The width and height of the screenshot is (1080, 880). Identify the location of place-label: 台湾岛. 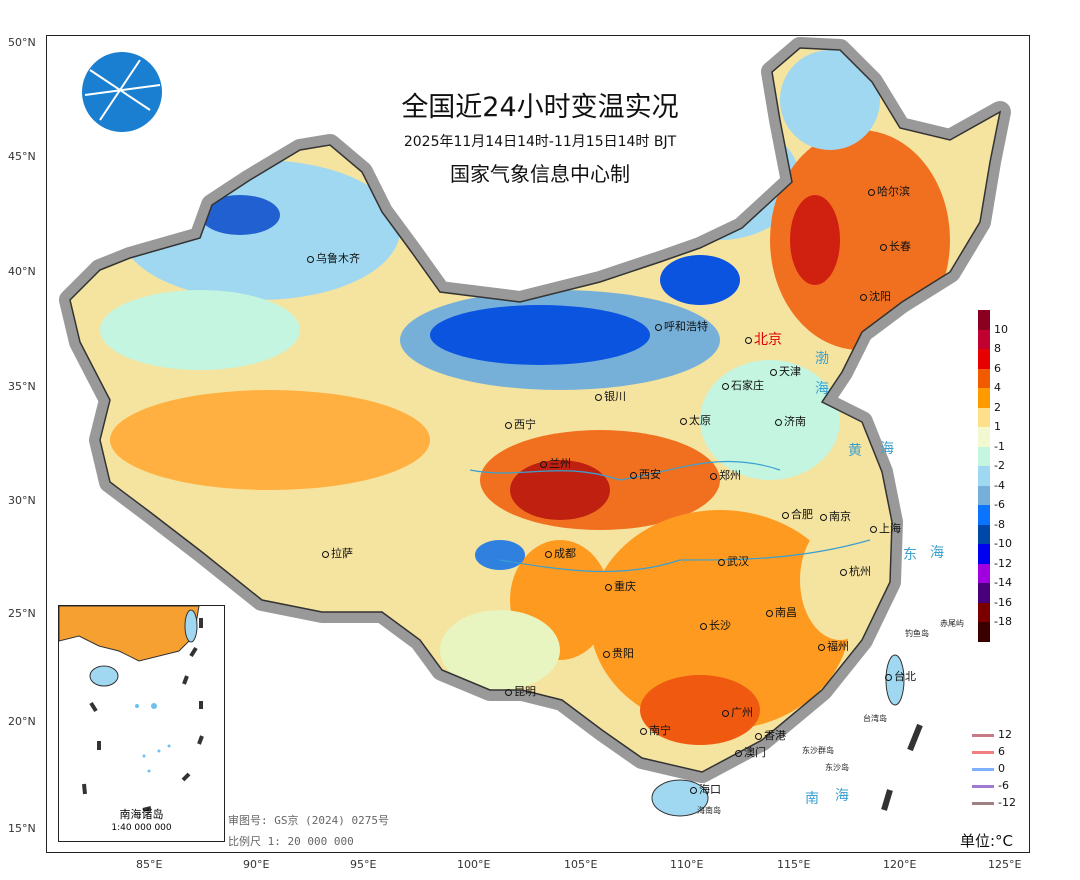
(875, 718).